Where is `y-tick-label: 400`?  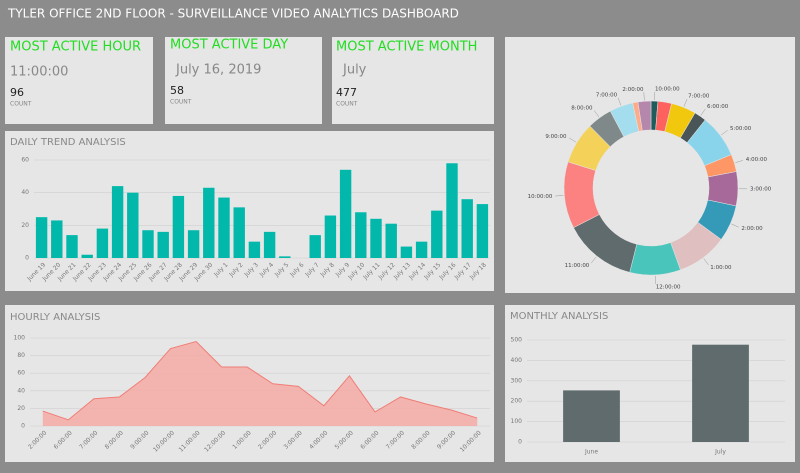 y-tick-label: 400 is located at coordinates (517, 360).